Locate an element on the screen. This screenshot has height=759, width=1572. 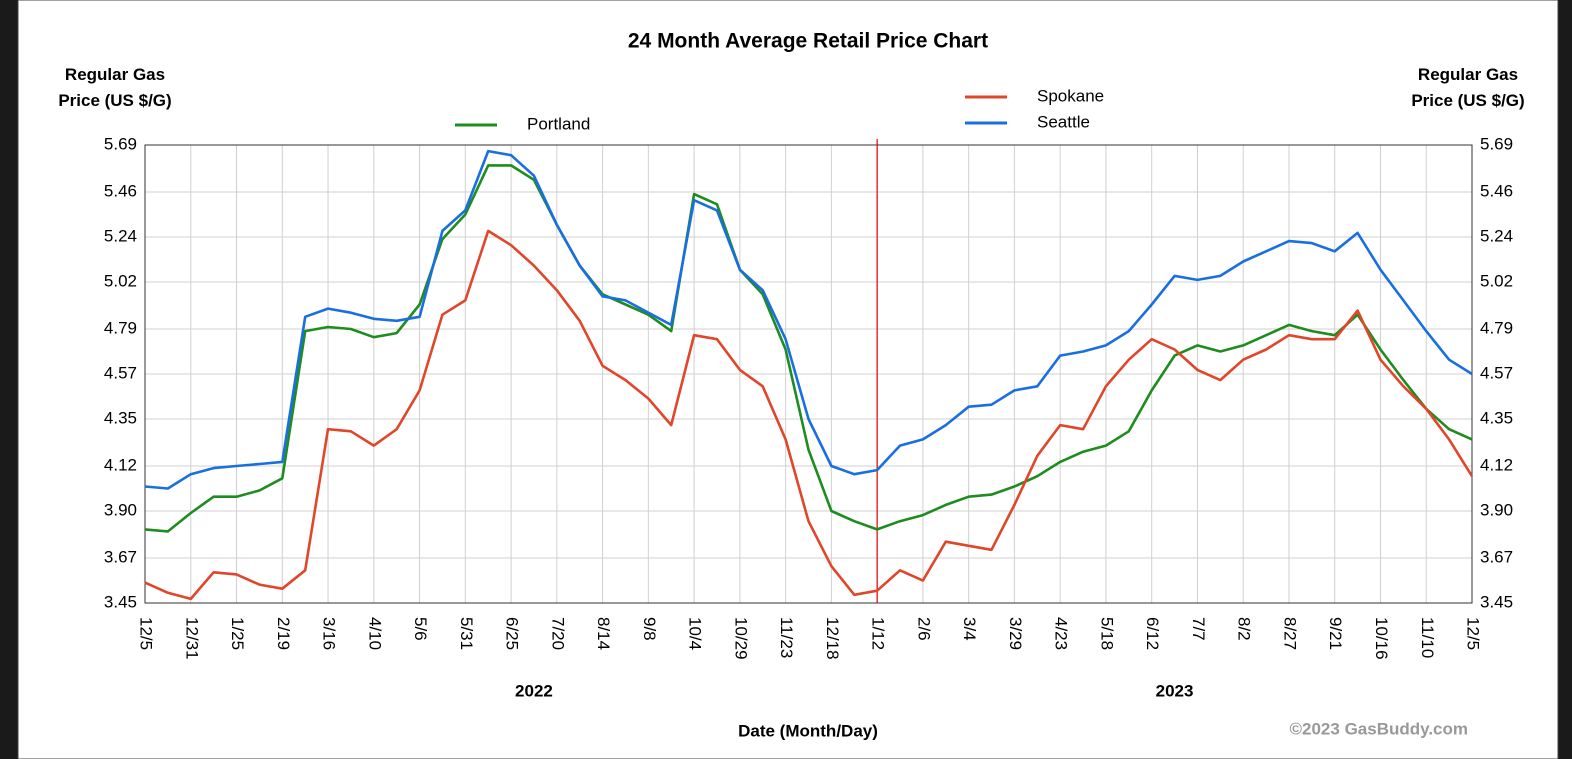
x-tick-label: 9/21 is located at coordinates (1335, 633).